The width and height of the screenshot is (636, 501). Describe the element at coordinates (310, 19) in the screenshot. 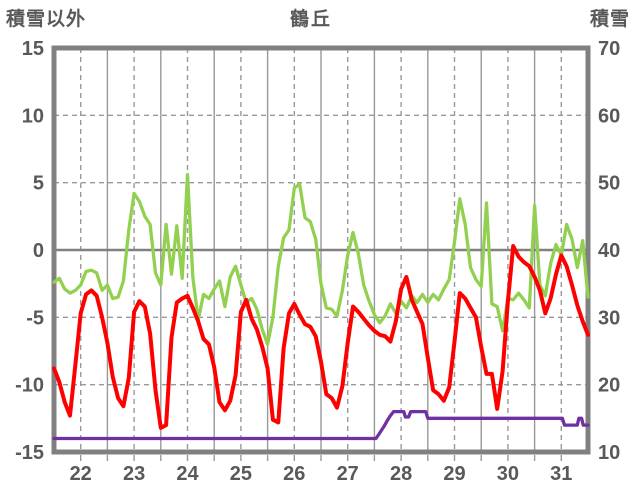

I see `chart-title: 鶴丘` at that location.